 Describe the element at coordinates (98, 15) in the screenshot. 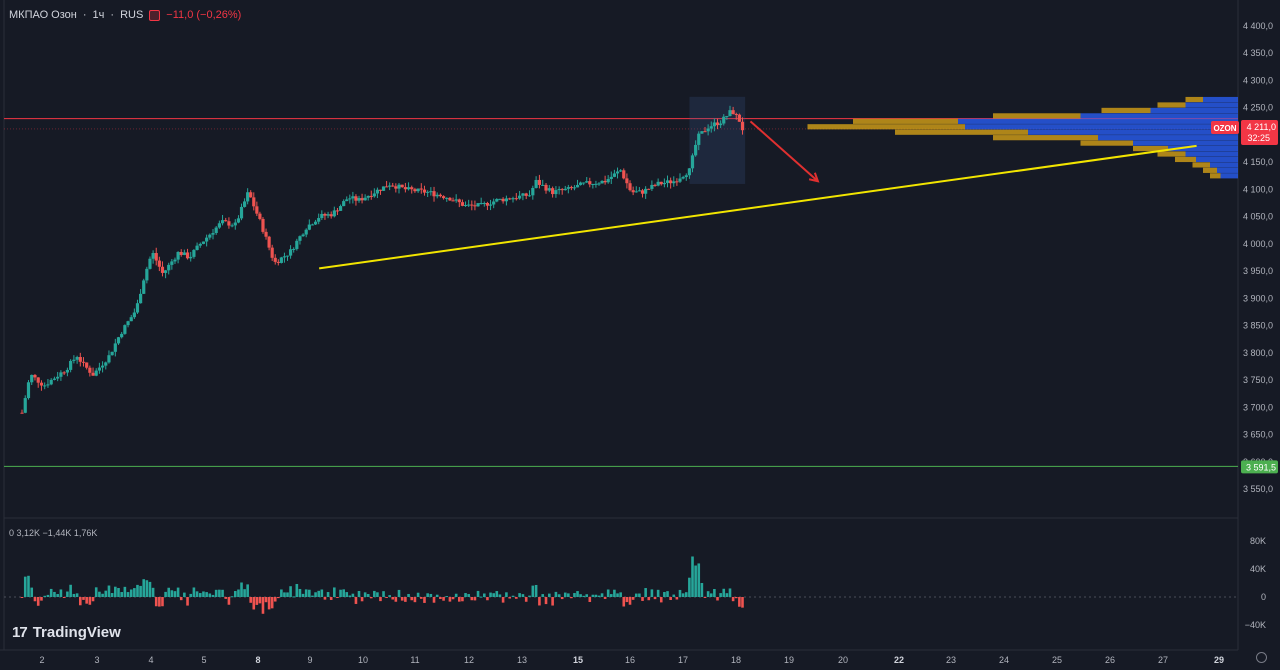

I see `interval-label: 1ч` at that location.